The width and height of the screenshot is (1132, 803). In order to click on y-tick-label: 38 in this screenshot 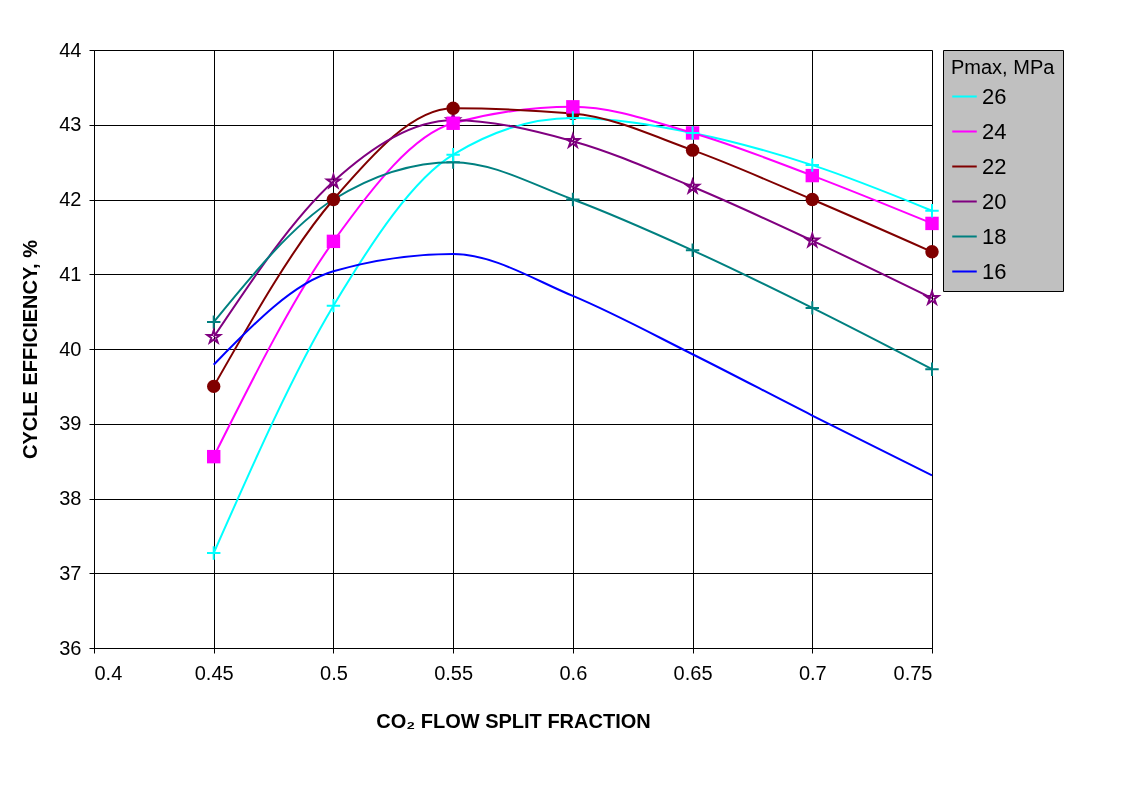, I will do `click(70, 498)`.